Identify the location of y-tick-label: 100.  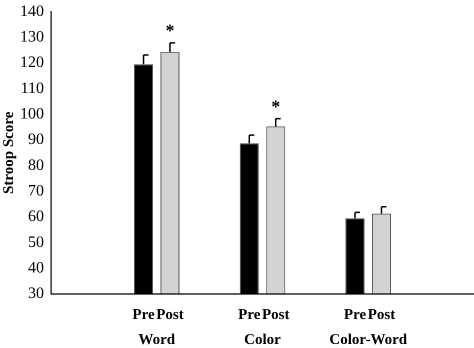
(32, 113).